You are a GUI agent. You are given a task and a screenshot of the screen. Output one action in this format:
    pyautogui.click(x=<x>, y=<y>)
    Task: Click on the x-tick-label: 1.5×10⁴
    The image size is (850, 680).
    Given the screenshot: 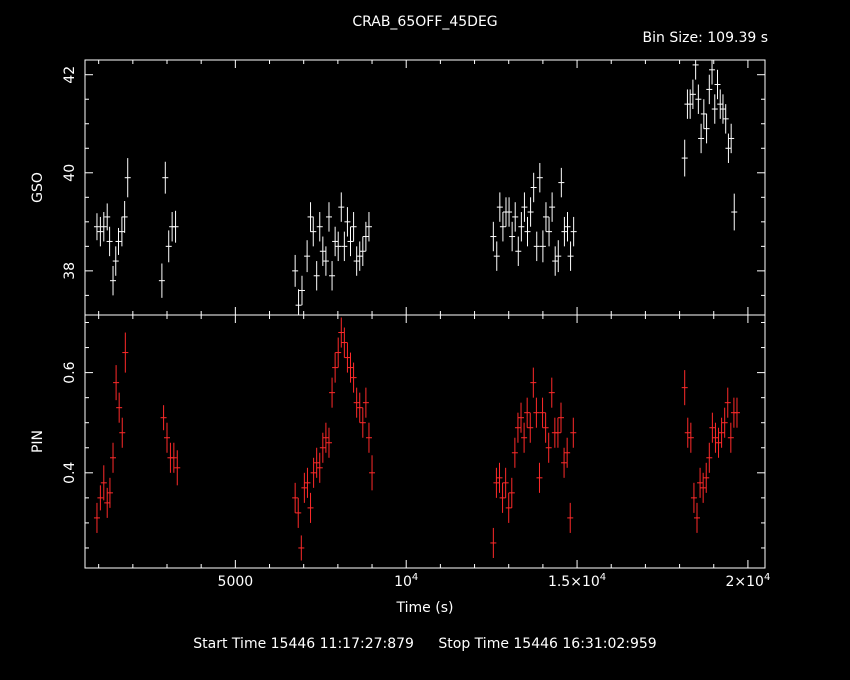 What is the action you would take?
    pyautogui.click(x=577, y=581)
    